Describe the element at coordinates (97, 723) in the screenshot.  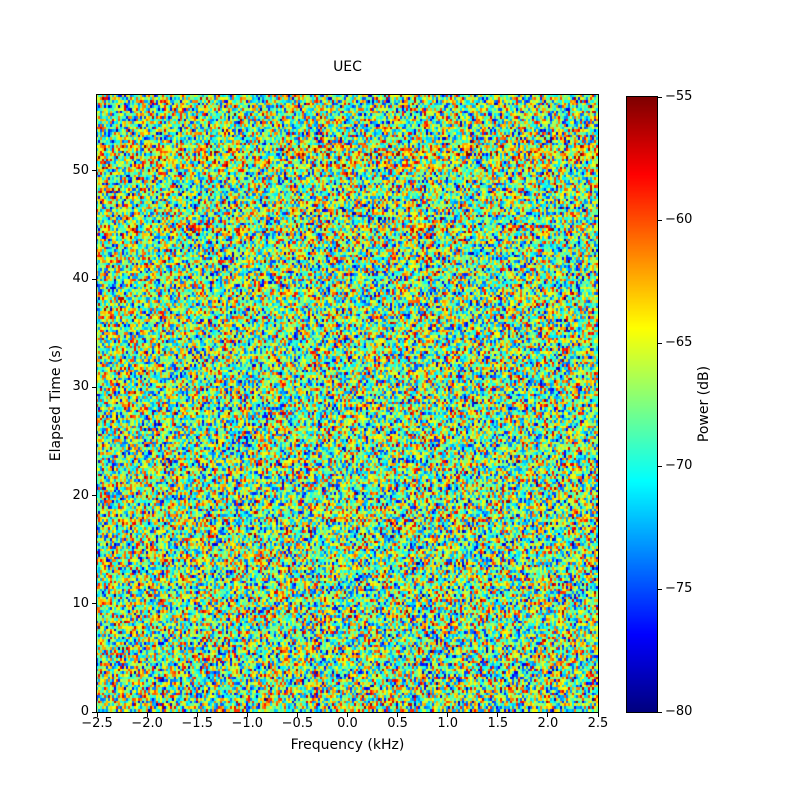
I see `x-tick-label: −2.5` at that location.